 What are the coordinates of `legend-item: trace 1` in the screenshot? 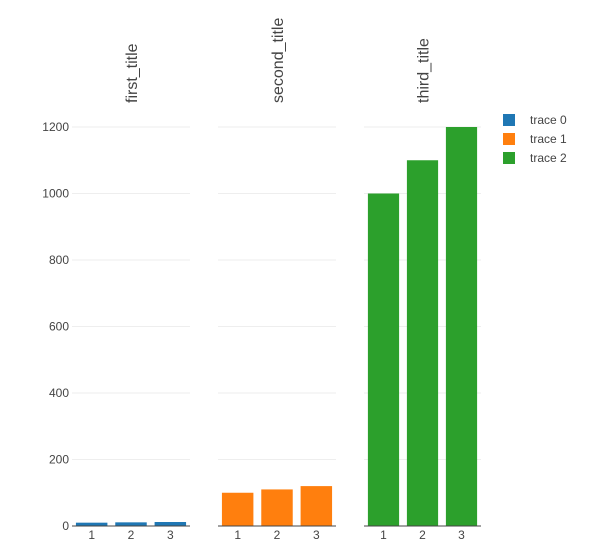 It's located at (535, 139).